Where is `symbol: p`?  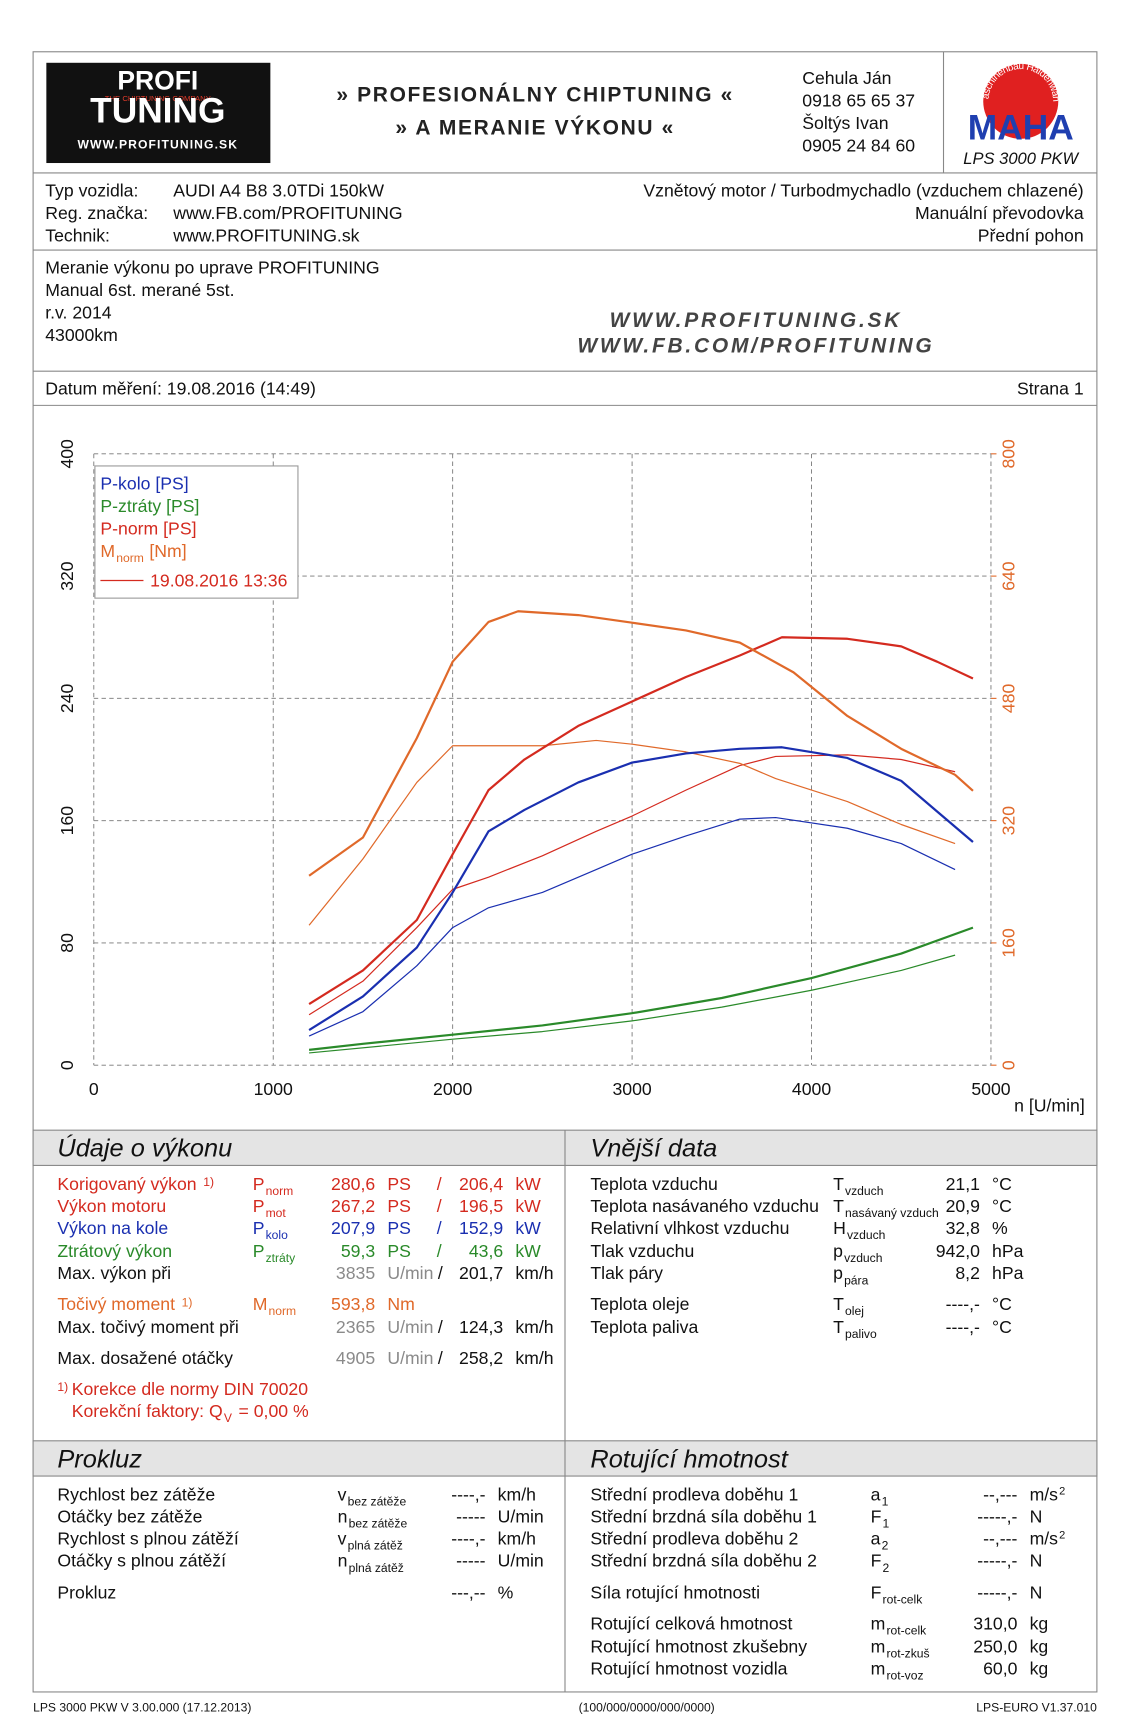 symbol: p is located at coordinates (838, 1251).